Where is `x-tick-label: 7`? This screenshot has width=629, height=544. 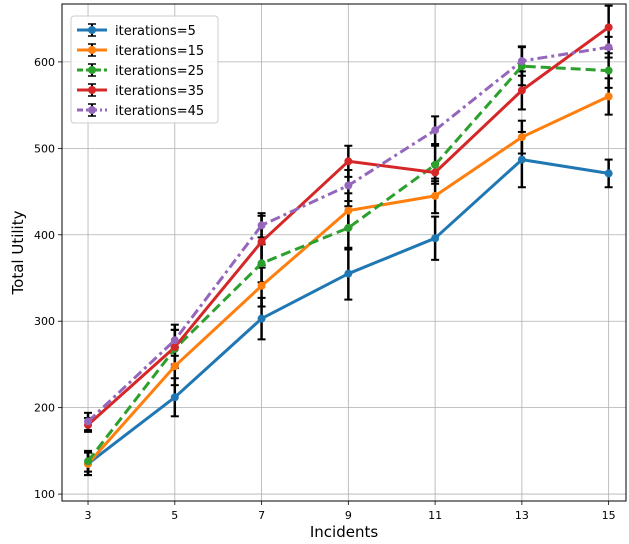 x-tick-label: 7 is located at coordinates (261, 515).